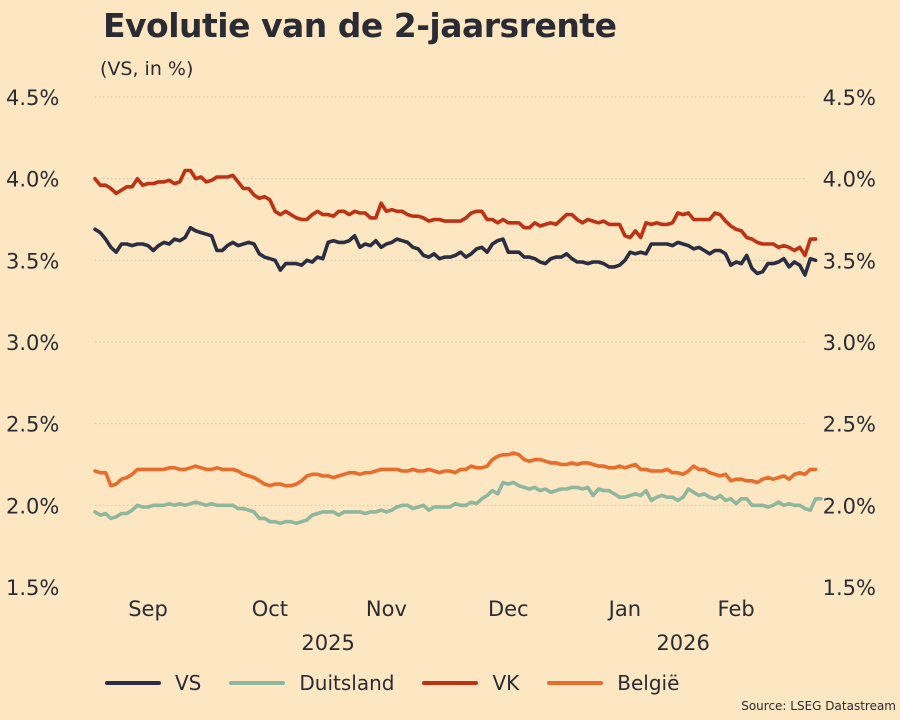 This screenshot has height=720, width=900. I want to click on y-tick-label-right: 1.5%, so click(849, 588).